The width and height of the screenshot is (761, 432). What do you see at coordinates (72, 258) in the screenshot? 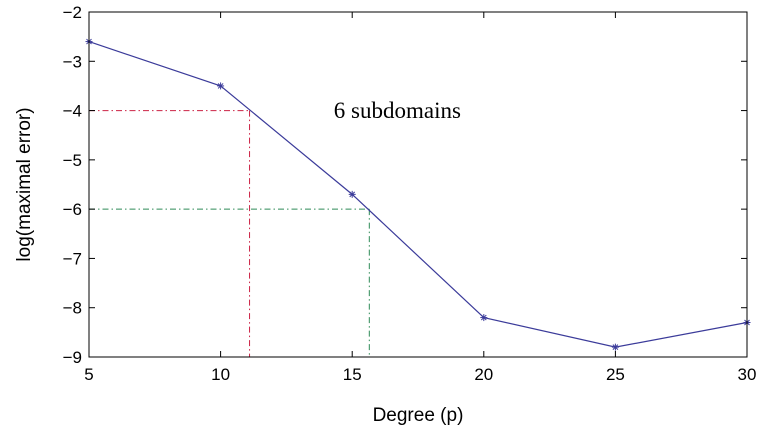
I see `y-tick-label: −7` at bounding box center [72, 258].